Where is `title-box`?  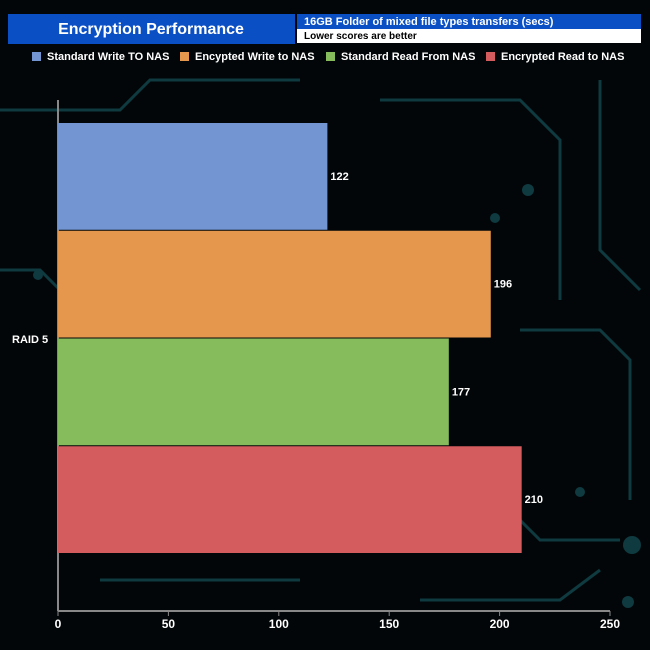 title-box is located at coordinates (151, 29).